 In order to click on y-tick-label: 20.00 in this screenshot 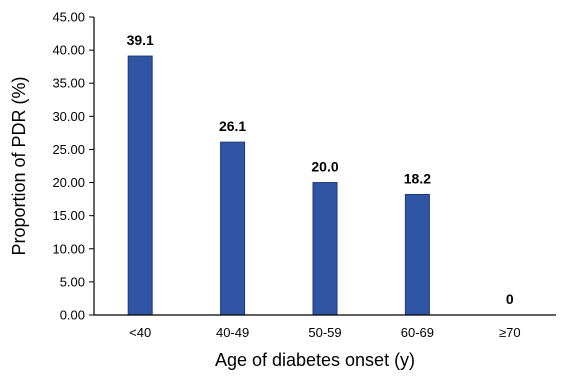, I will do `click(68, 182)`.